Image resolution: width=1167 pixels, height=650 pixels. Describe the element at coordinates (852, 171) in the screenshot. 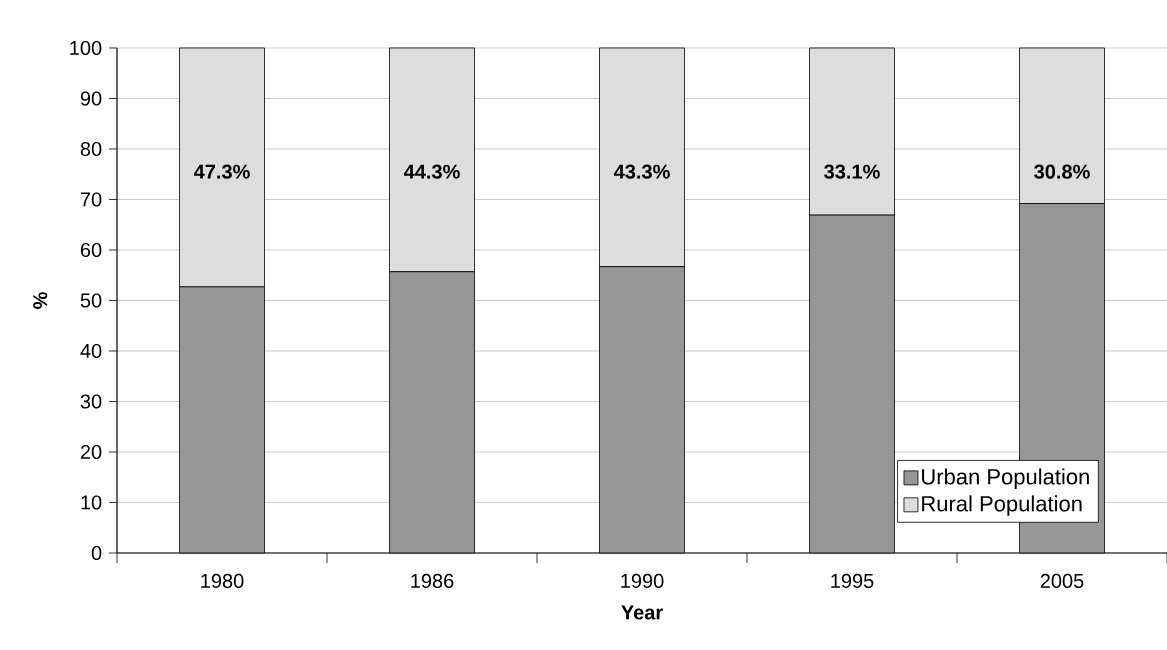

I see `data-label: 33.1%` at that location.